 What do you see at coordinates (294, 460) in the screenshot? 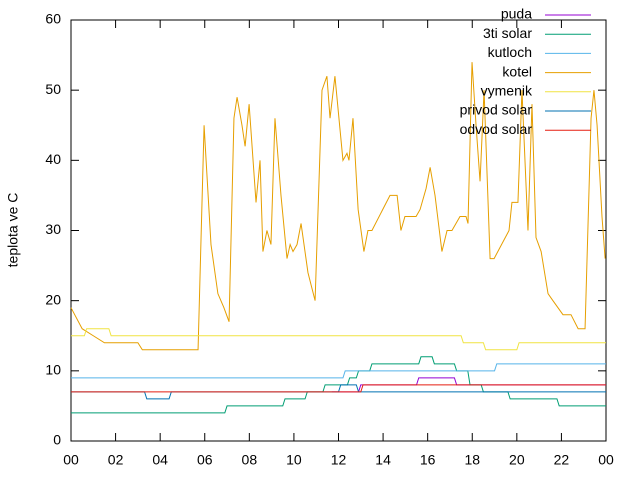
I see `x-tick-label: 10` at bounding box center [294, 460].